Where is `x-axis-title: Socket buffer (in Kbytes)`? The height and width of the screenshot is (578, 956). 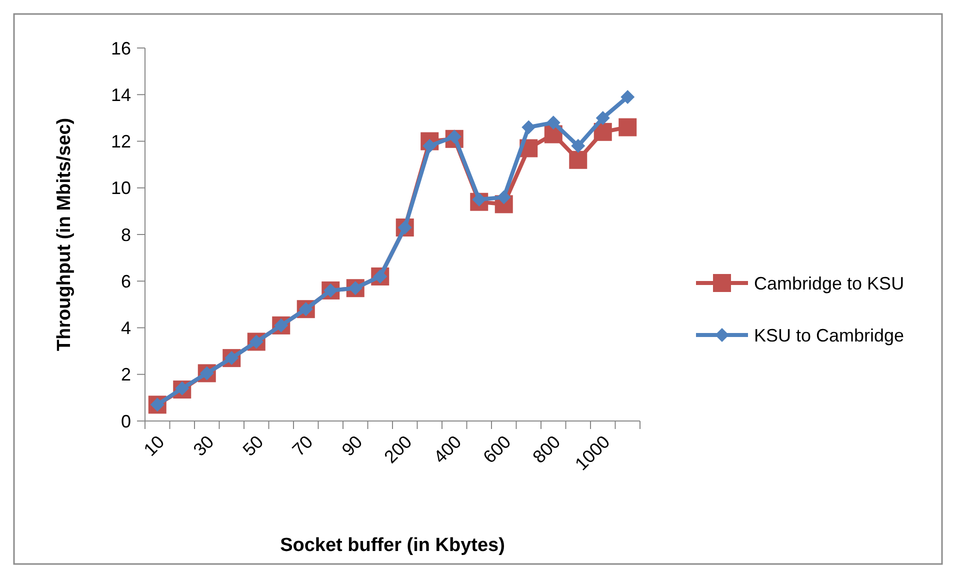
x-axis-title: Socket buffer (in Kbytes) is located at coordinates (392, 545).